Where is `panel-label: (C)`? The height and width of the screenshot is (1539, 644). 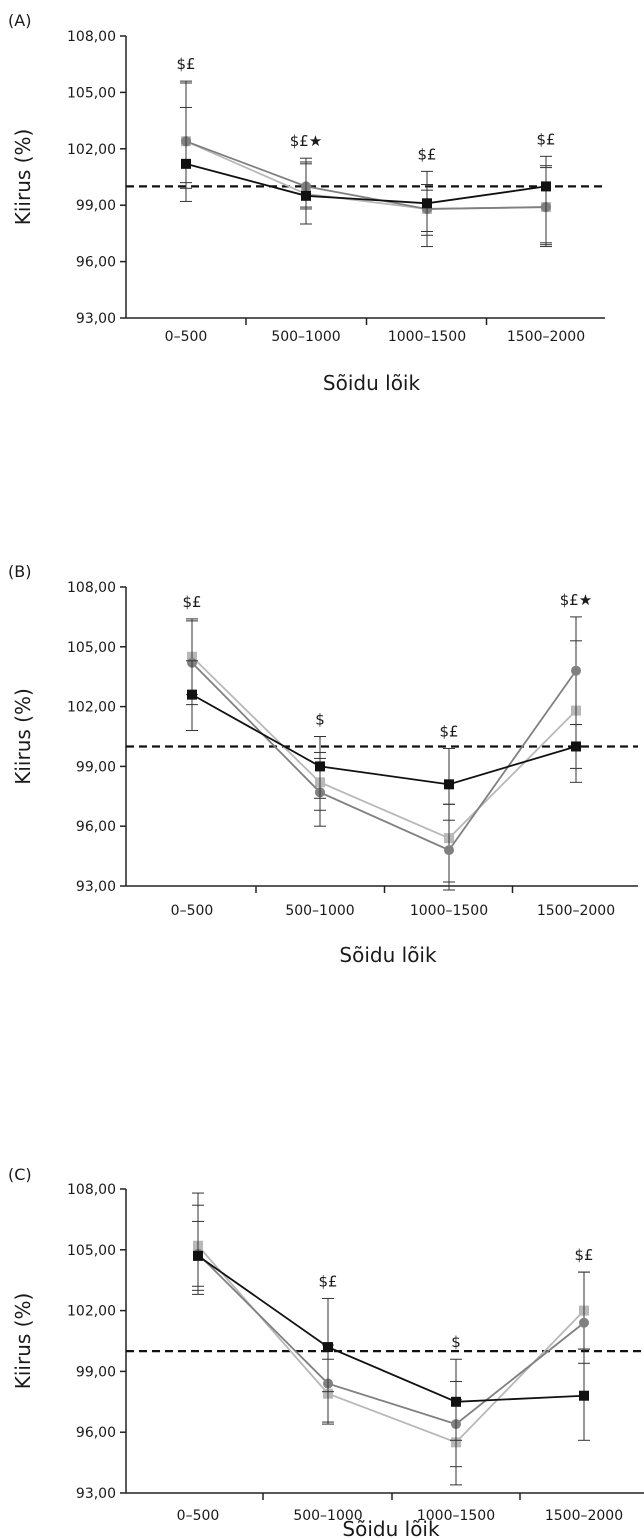
panel-label: (C) is located at coordinates (20, 1174).